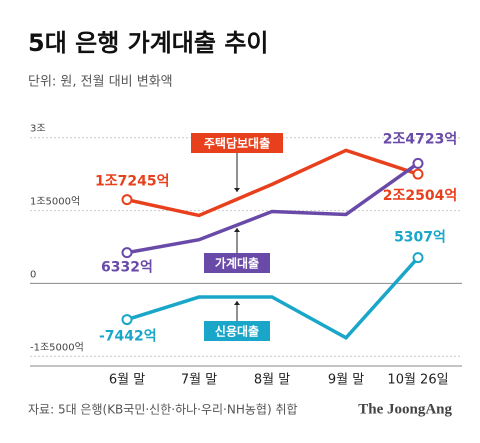 Image resolution: width=480 pixels, height=443 pixels. I want to click on y-tick-label: 1조5000억, so click(55, 202).